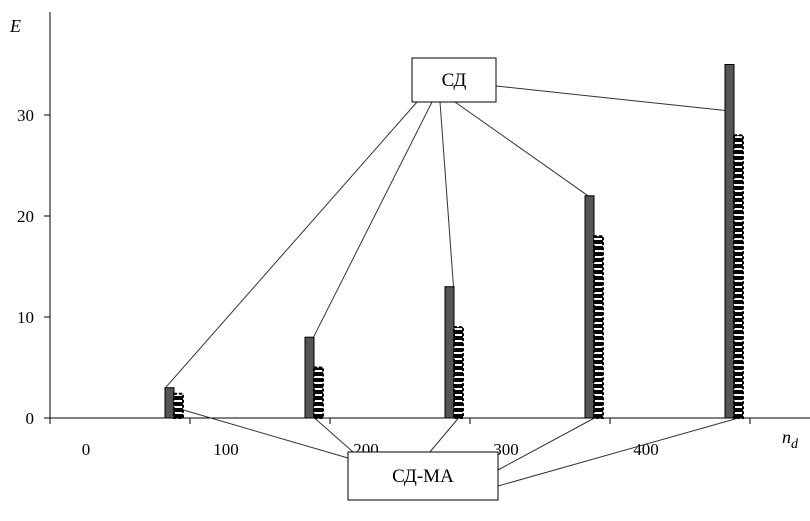 Image resolution: width=810 pixels, height=521 pixels. I want to click on x-tick-label: 400, so click(646, 449).